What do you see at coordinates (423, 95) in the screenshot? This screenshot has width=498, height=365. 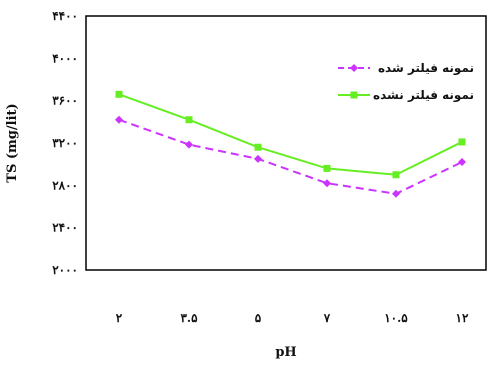 I see `legend-label: نمونه فیلتر نشده` at bounding box center [423, 95].